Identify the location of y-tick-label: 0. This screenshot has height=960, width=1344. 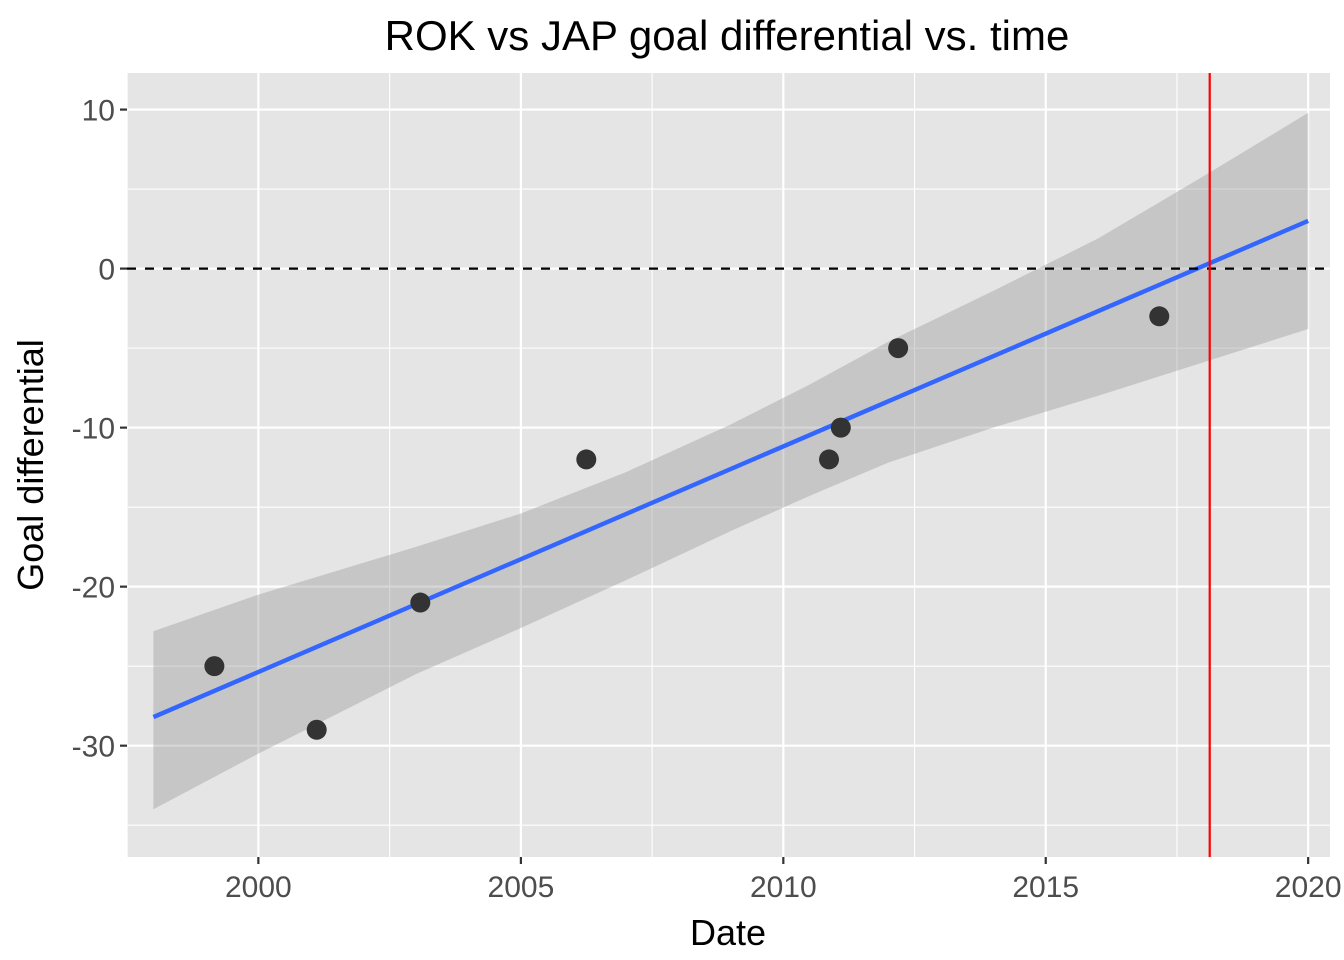
(106, 270).